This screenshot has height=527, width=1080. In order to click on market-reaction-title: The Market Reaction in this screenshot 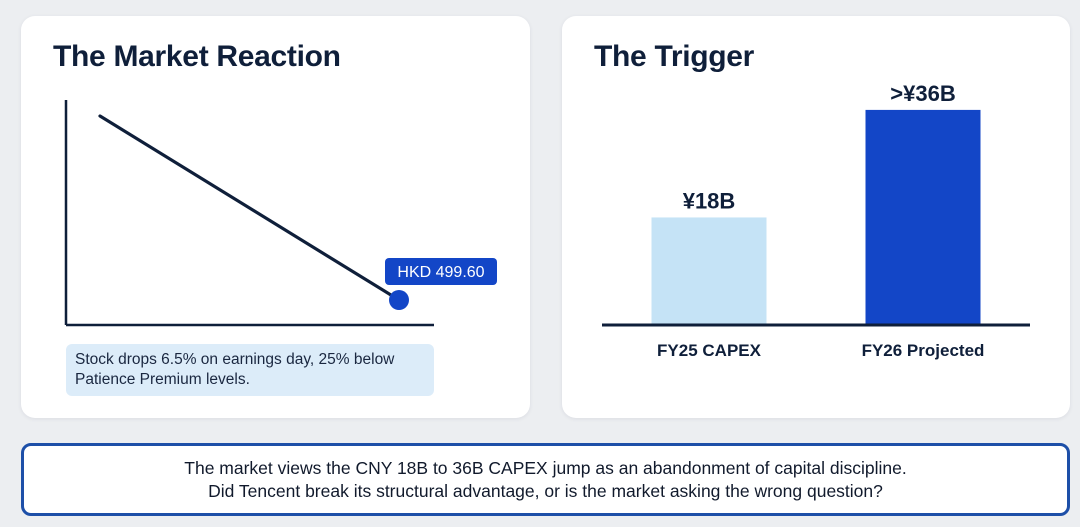, I will do `click(197, 56)`.